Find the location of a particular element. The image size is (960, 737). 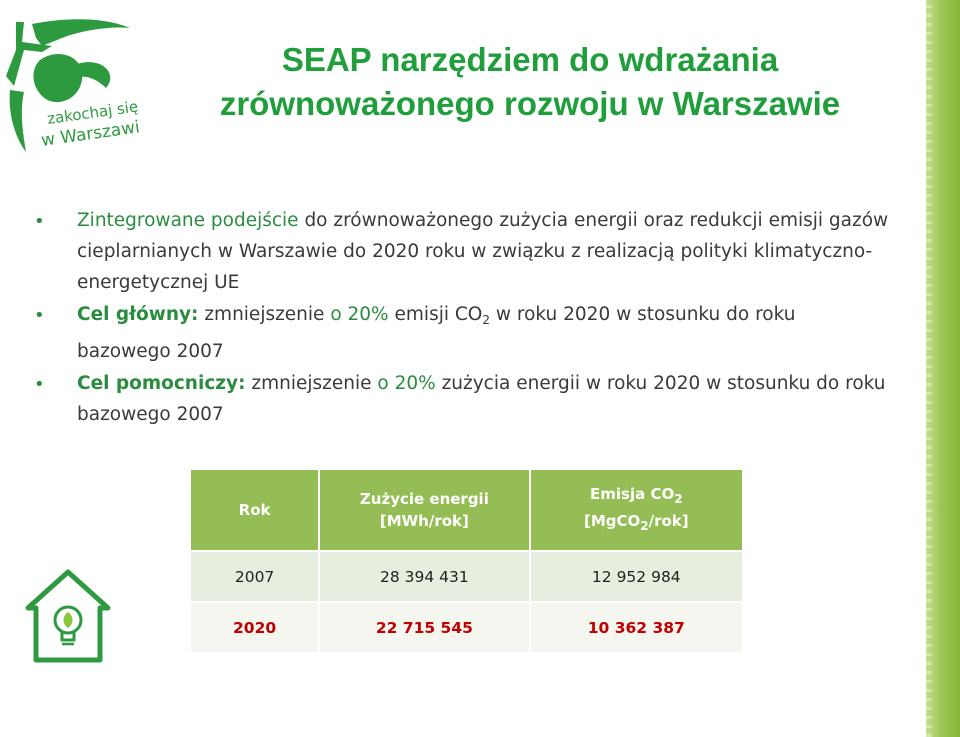

header-emission: Emisja CO2 [MgCO2/rok] is located at coordinates (636, 510).